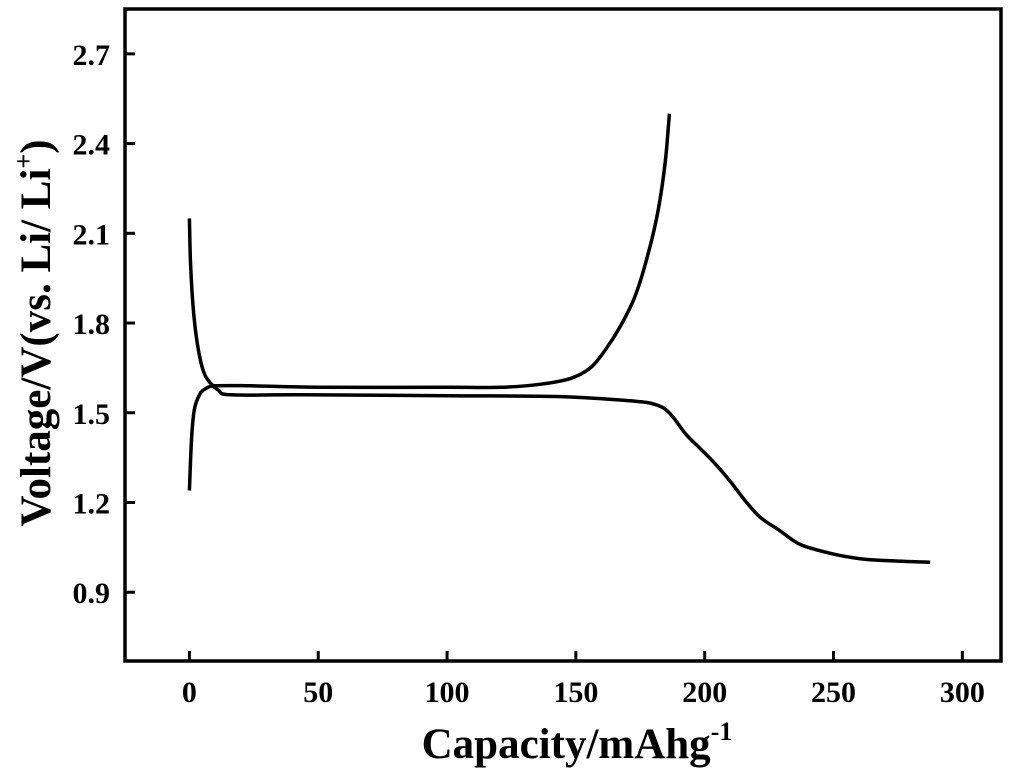 This screenshot has width=1015, height=780. What do you see at coordinates (92, 324) in the screenshot?
I see `y-tick-label: 1.8` at bounding box center [92, 324].